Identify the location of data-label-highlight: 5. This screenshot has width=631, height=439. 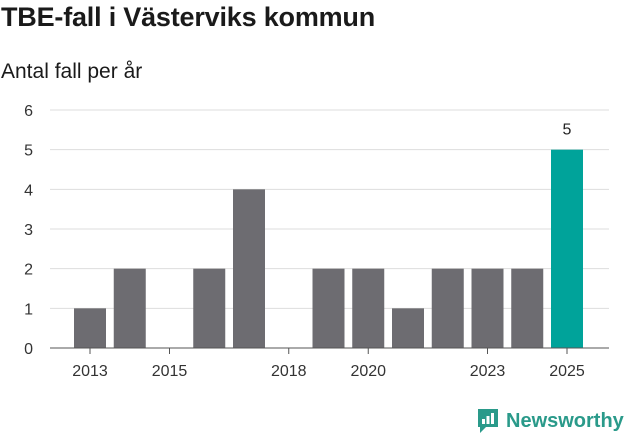
(567, 130).